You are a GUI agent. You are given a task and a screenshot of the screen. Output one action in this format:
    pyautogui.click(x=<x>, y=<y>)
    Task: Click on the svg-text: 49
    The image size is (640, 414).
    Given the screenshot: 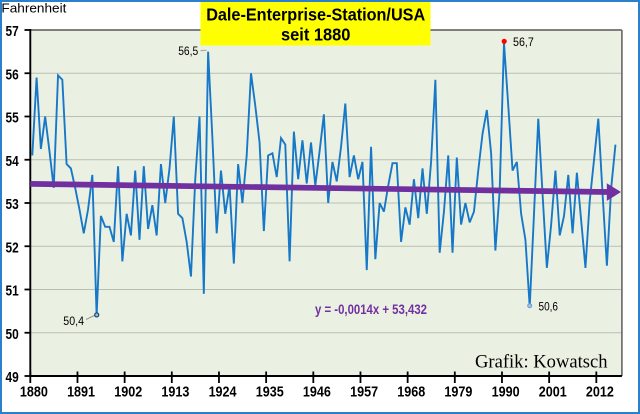 What is the action you would take?
    pyautogui.click(x=12, y=377)
    